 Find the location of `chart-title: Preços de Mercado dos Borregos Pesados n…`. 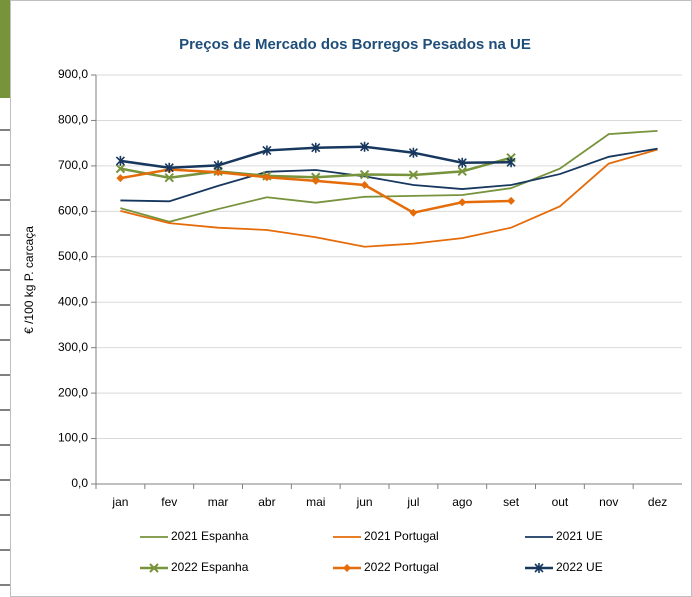

chart-title: Preços de Mercado dos Borregos Pesados n… is located at coordinates (355, 44).